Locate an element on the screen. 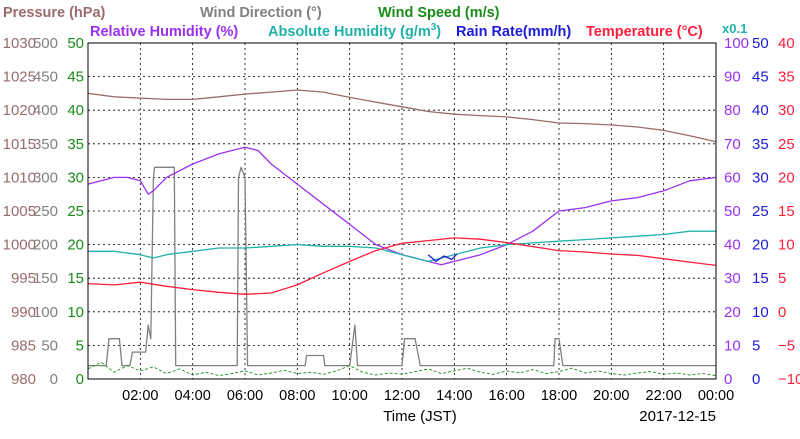  x-tick-label: 04:00 is located at coordinates (193, 396).